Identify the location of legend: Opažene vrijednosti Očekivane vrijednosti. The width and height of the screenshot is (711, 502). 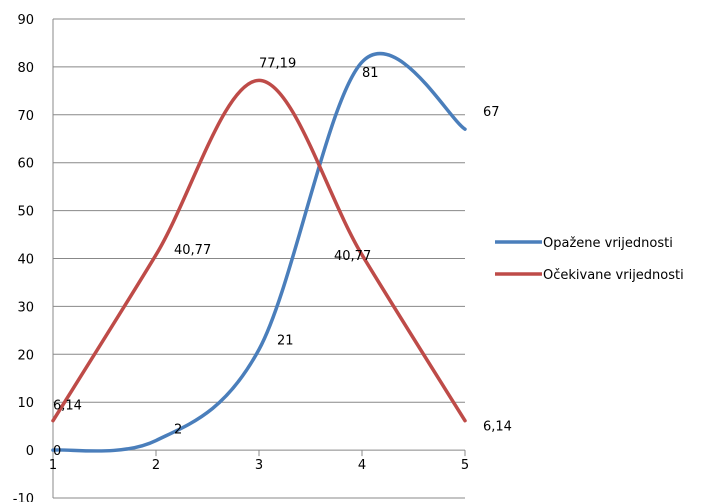
(589, 259).